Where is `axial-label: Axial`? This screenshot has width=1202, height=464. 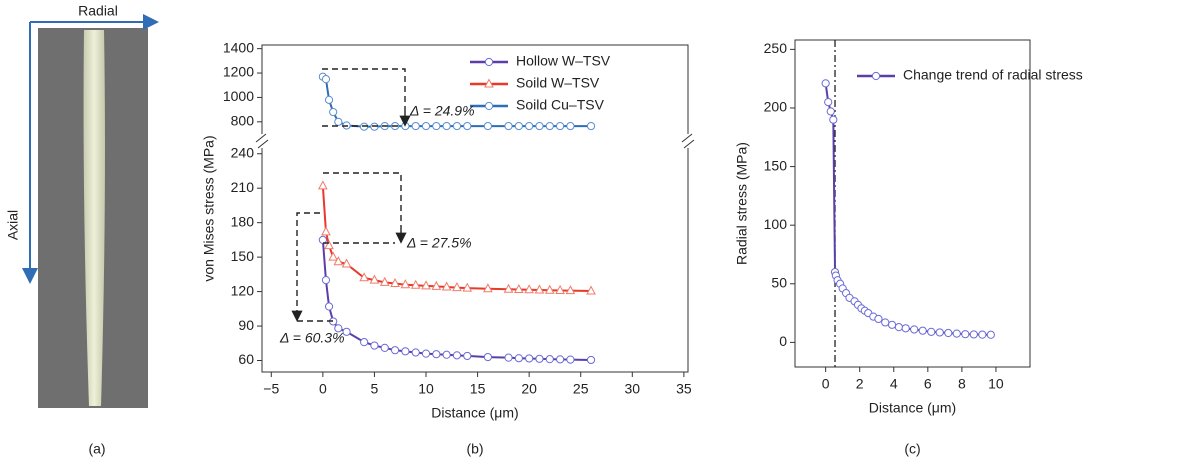 axial-label: Axial is located at coordinates (13, 225).